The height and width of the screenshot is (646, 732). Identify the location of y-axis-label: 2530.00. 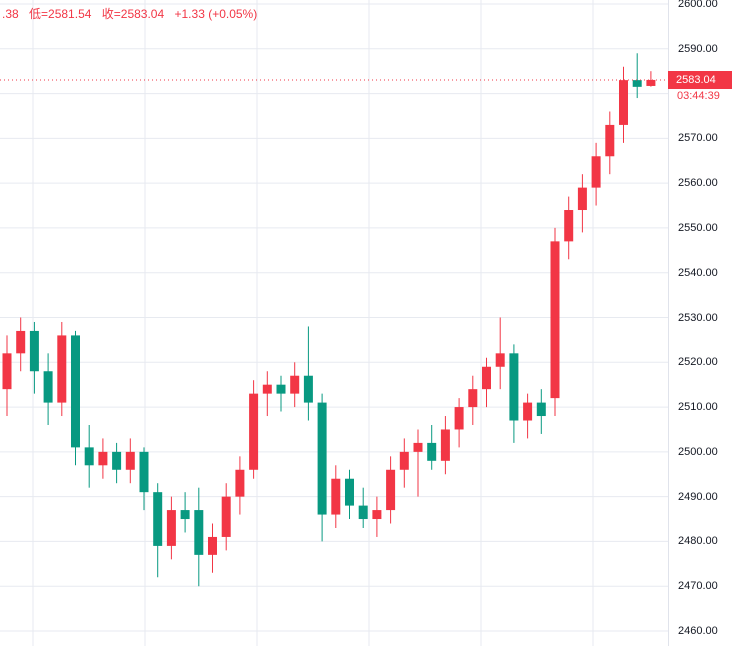
(698, 317).